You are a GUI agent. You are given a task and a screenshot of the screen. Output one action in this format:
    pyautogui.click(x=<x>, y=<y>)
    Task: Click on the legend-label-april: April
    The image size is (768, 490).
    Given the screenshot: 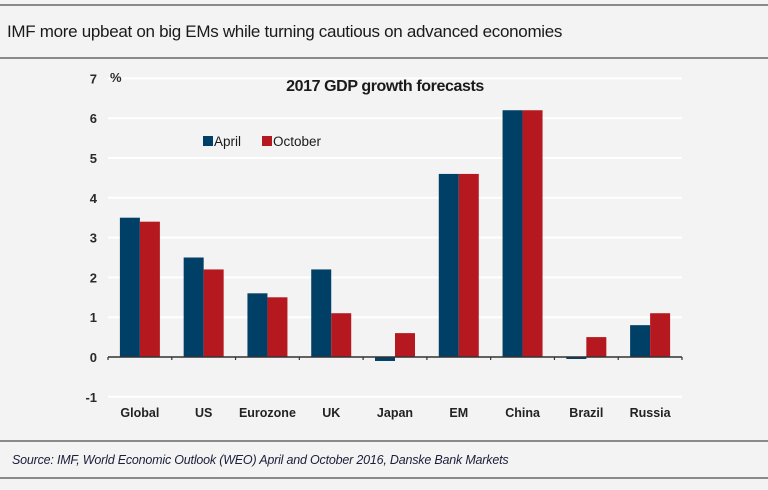 What is the action you would take?
    pyautogui.click(x=227, y=141)
    